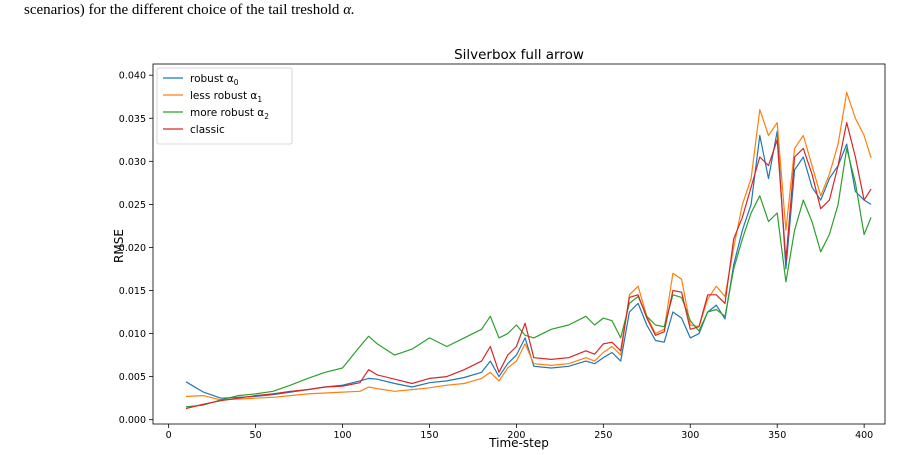  What do you see at coordinates (132, 119) in the screenshot?
I see `y-tick-label: 0.035` at bounding box center [132, 119].